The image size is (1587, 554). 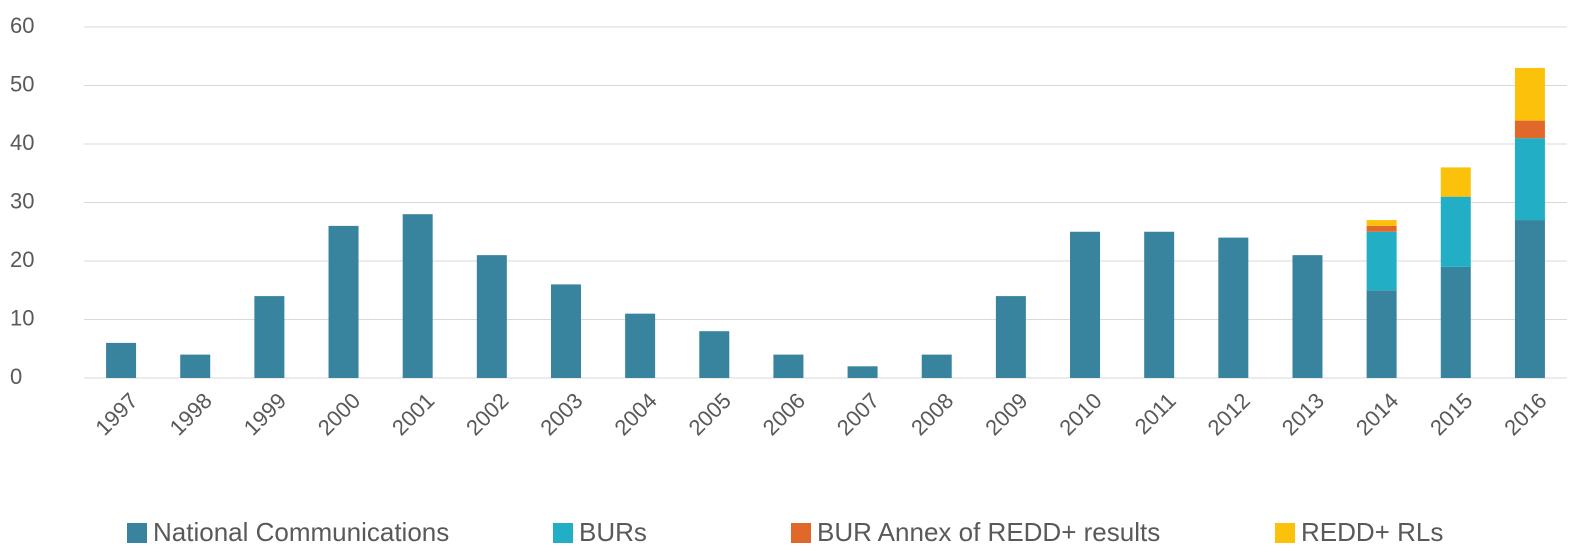 I want to click on legend-label: BURs, so click(x=613, y=532).